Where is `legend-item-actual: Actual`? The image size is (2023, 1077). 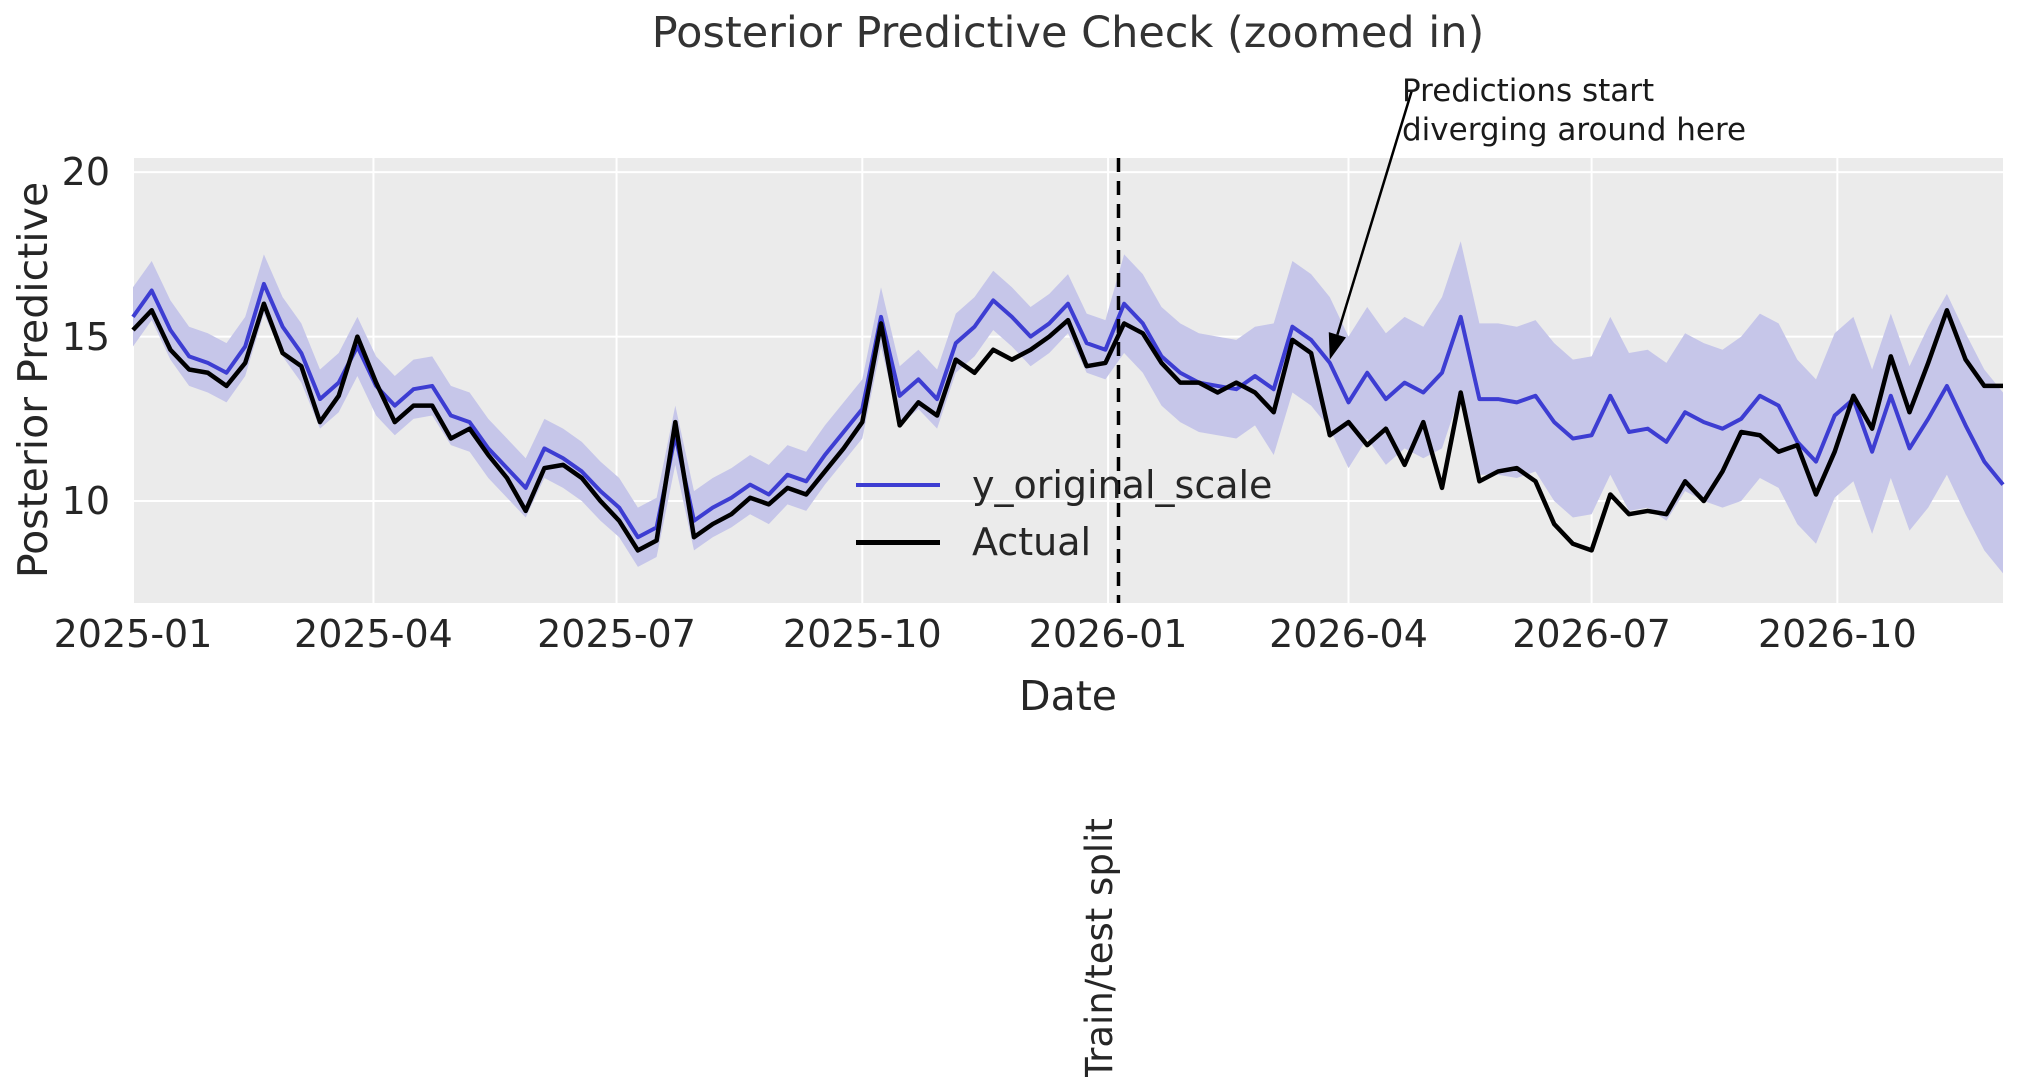
legend-item-actual: Actual is located at coordinates (1064, 542).